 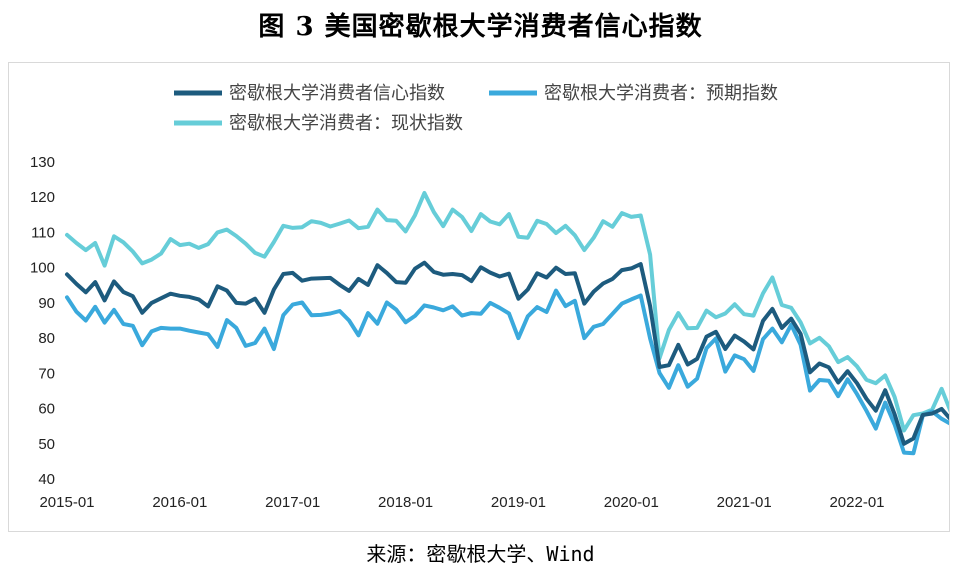 What do you see at coordinates (66, 502) in the screenshot?
I see `x-tick-label: 2015-01` at bounding box center [66, 502].